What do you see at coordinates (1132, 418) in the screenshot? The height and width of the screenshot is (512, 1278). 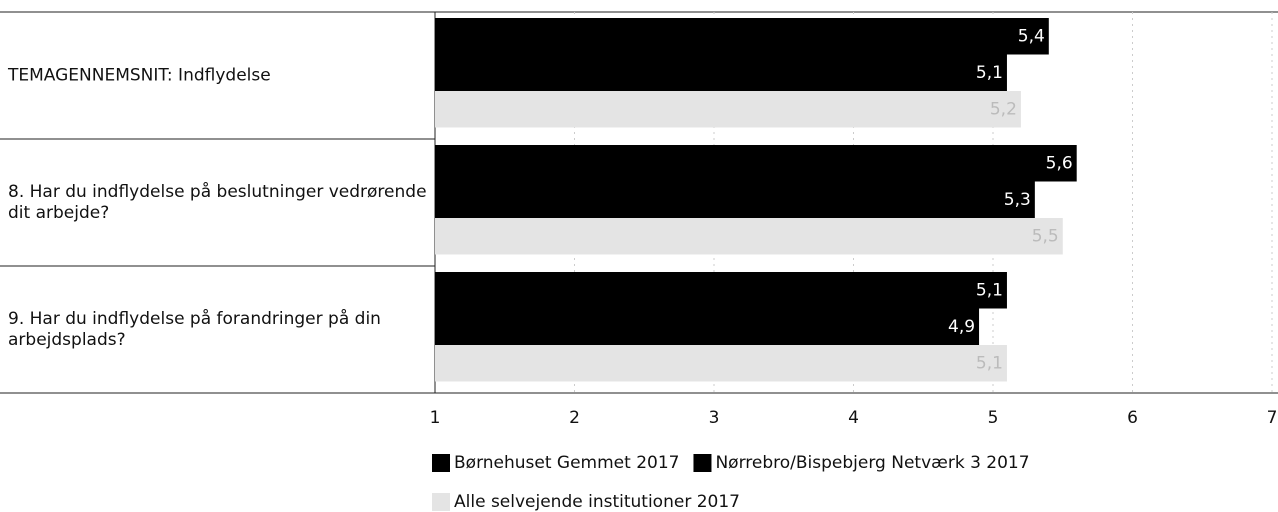 I see `x-tick-label: 6` at bounding box center [1132, 418].